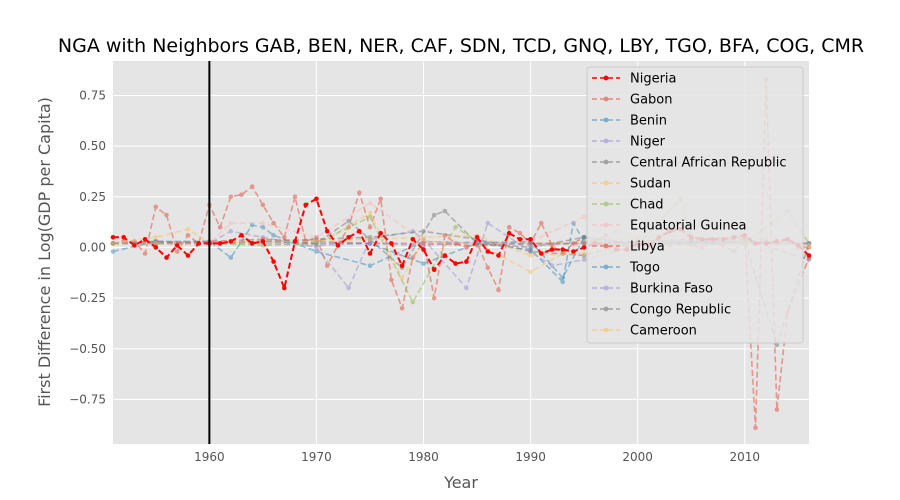 The width and height of the screenshot is (900, 500). I want to click on y-tick-label: −0.25, so click(87, 298).